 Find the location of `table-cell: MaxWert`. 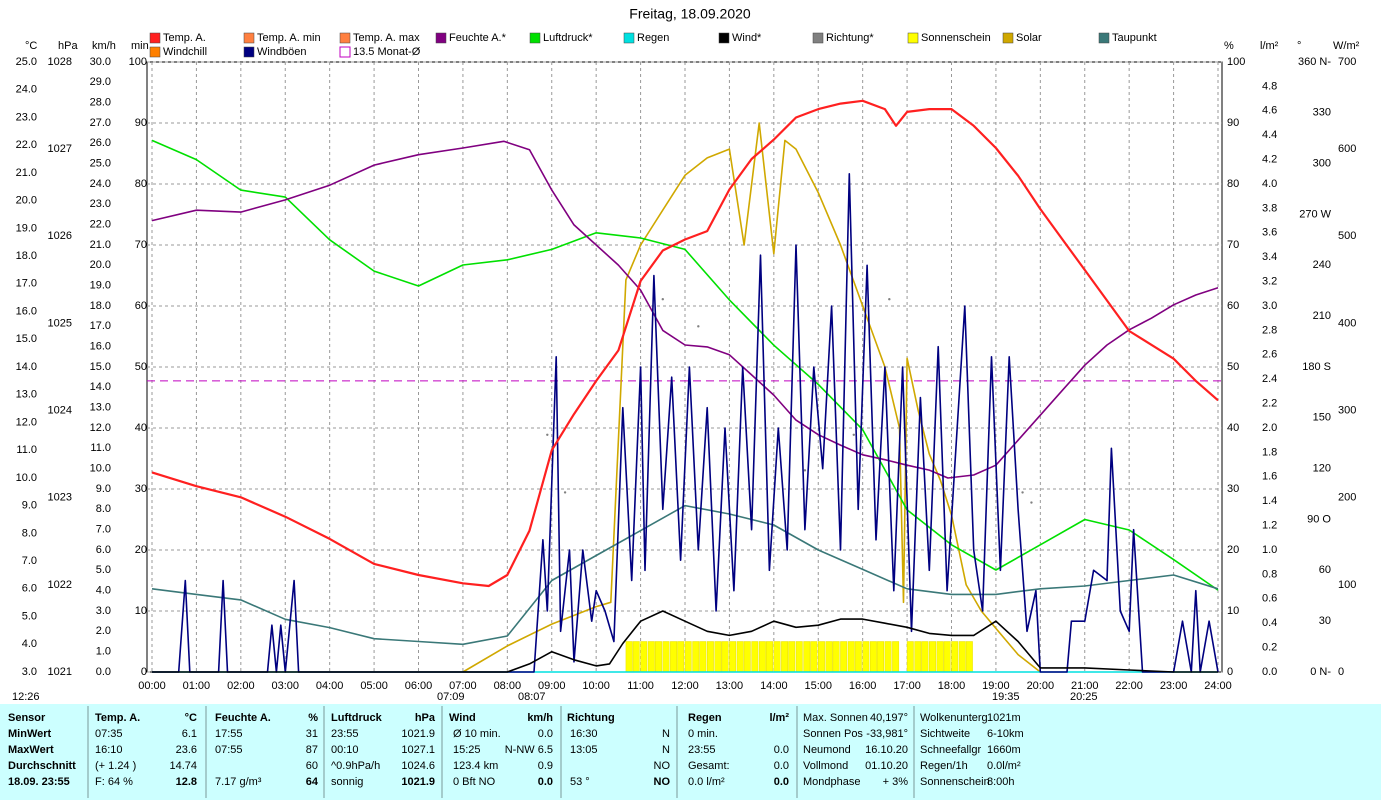

table-cell: MaxWert is located at coordinates (31, 750).